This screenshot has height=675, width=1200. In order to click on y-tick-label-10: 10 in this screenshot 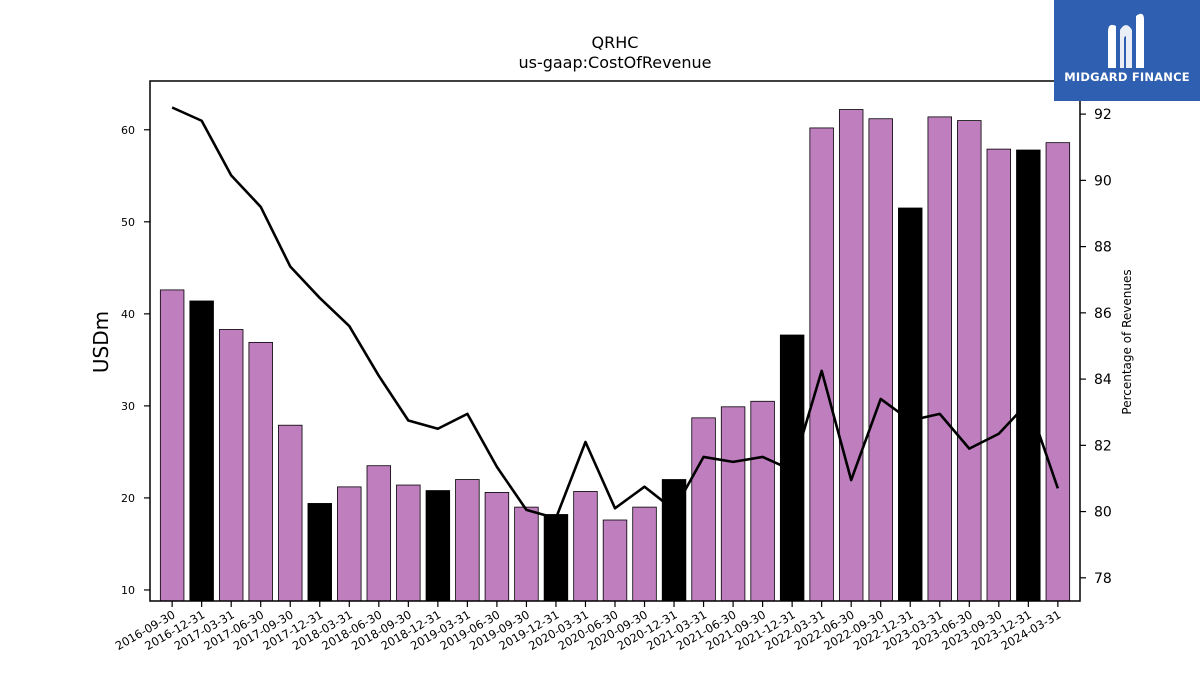, I will do `click(128, 590)`.